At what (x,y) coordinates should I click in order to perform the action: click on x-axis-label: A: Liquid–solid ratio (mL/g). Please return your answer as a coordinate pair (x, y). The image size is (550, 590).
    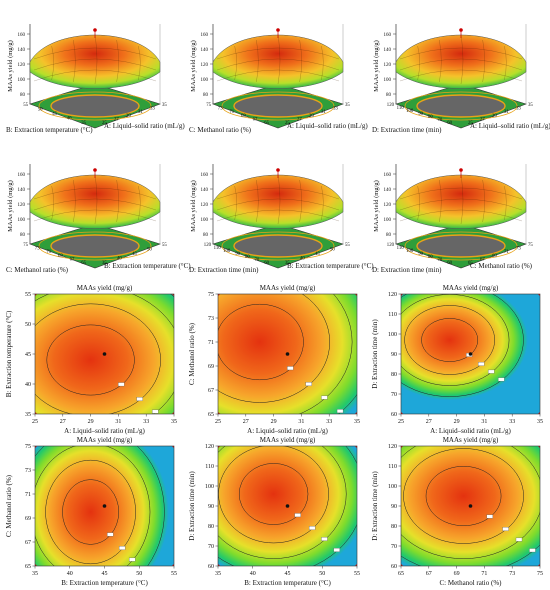
    Looking at the image, I should click on (470, 431).